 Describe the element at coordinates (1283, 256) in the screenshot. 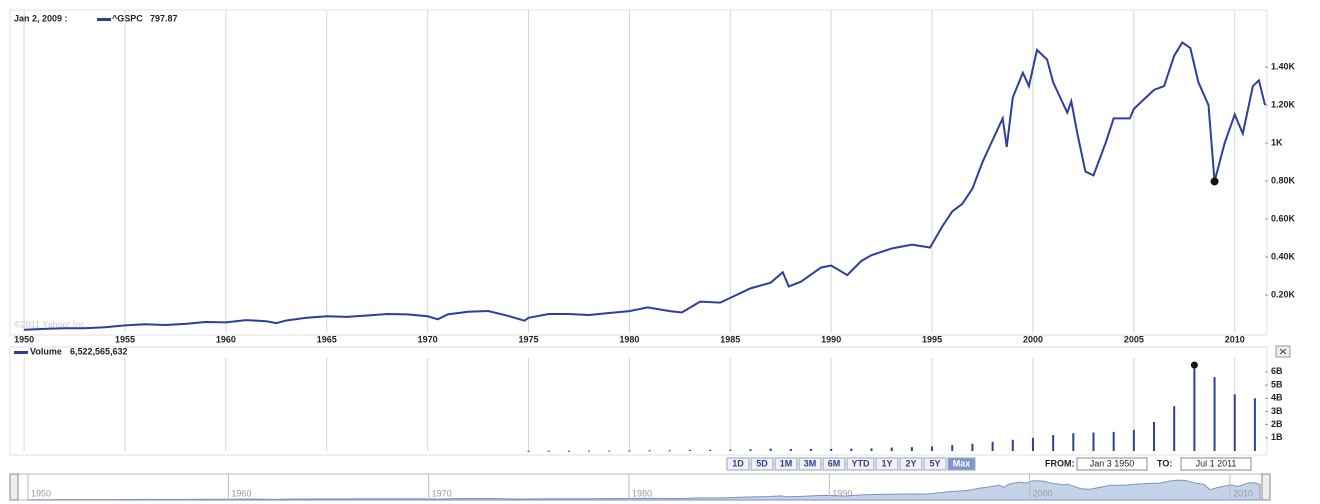

I see `y-tick-label: 0.40K` at that location.